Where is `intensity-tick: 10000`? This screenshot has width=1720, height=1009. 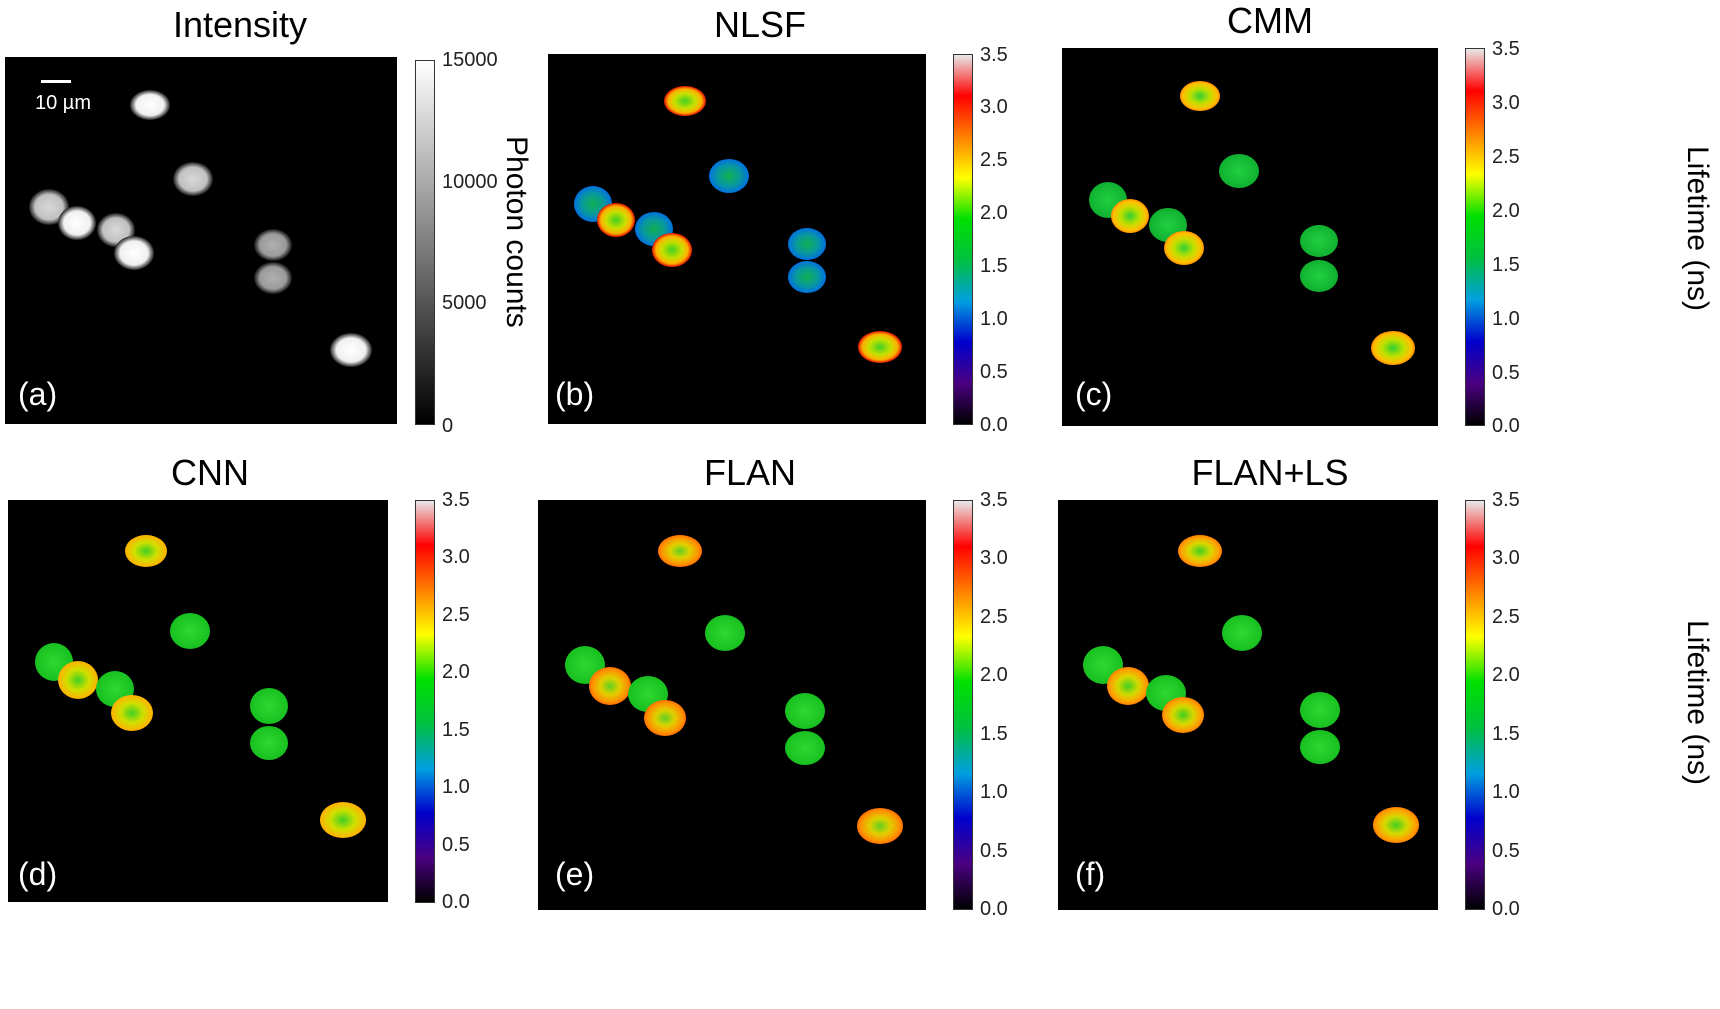 intensity-tick: 10000 is located at coordinates (470, 182).